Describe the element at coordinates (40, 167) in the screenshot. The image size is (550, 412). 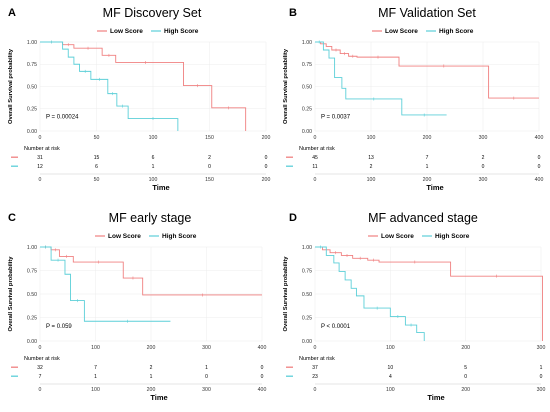
I see `risk-table-value: 12` at that location.